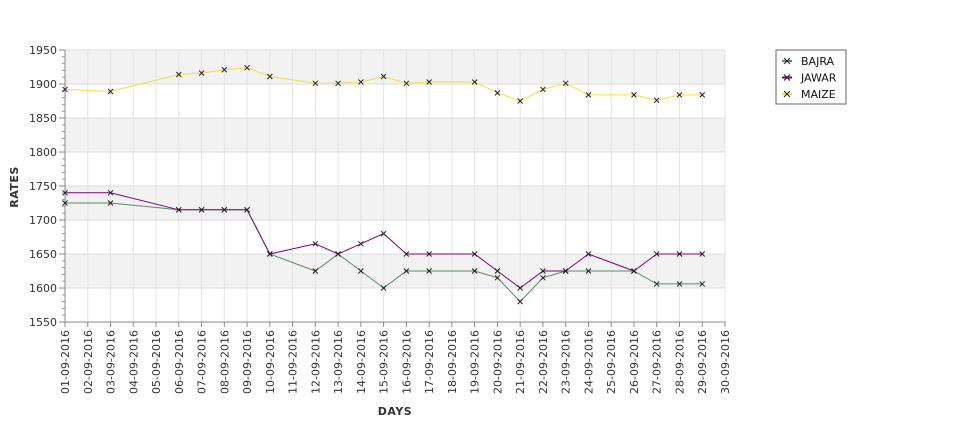 This screenshot has width=975, height=429. What do you see at coordinates (224, 362) in the screenshot?
I see `x-tick-label: 08-09-2016` at bounding box center [224, 362].